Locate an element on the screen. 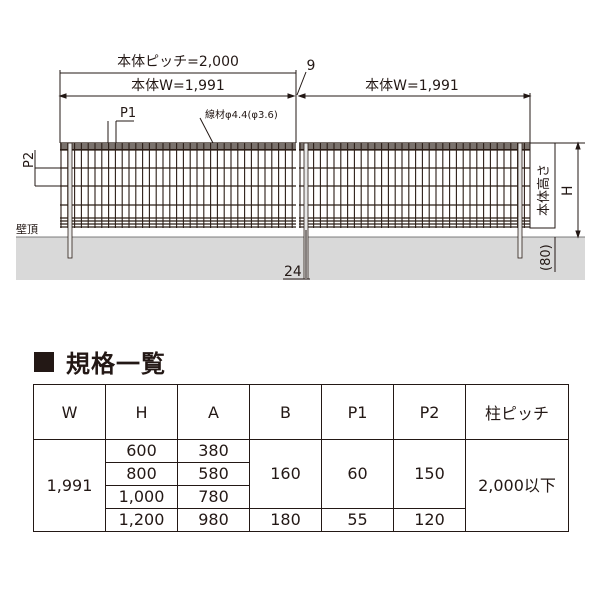 The image size is (600, 600). black-square-icon is located at coordinates (44, 361).